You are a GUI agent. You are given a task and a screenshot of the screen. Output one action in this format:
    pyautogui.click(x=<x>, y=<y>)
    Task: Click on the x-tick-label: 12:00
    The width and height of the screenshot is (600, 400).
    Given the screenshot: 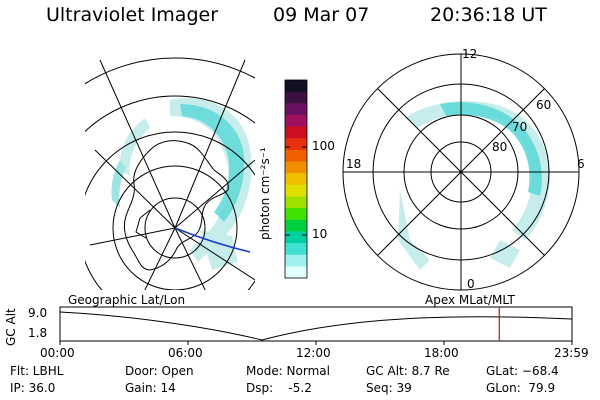 What is the action you would take?
    pyautogui.click(x=313, y=353)
    